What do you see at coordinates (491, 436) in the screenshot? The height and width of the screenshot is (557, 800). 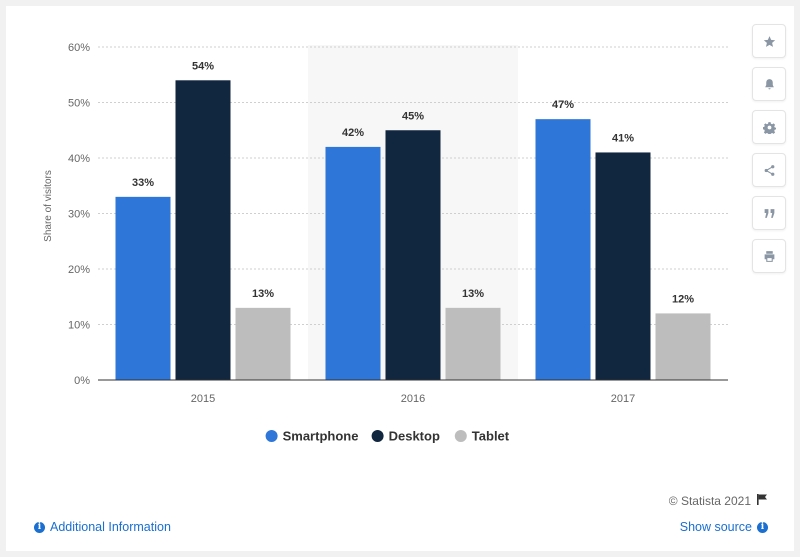 I see `legend-label: Tablet` at bounding box center [491, 436].